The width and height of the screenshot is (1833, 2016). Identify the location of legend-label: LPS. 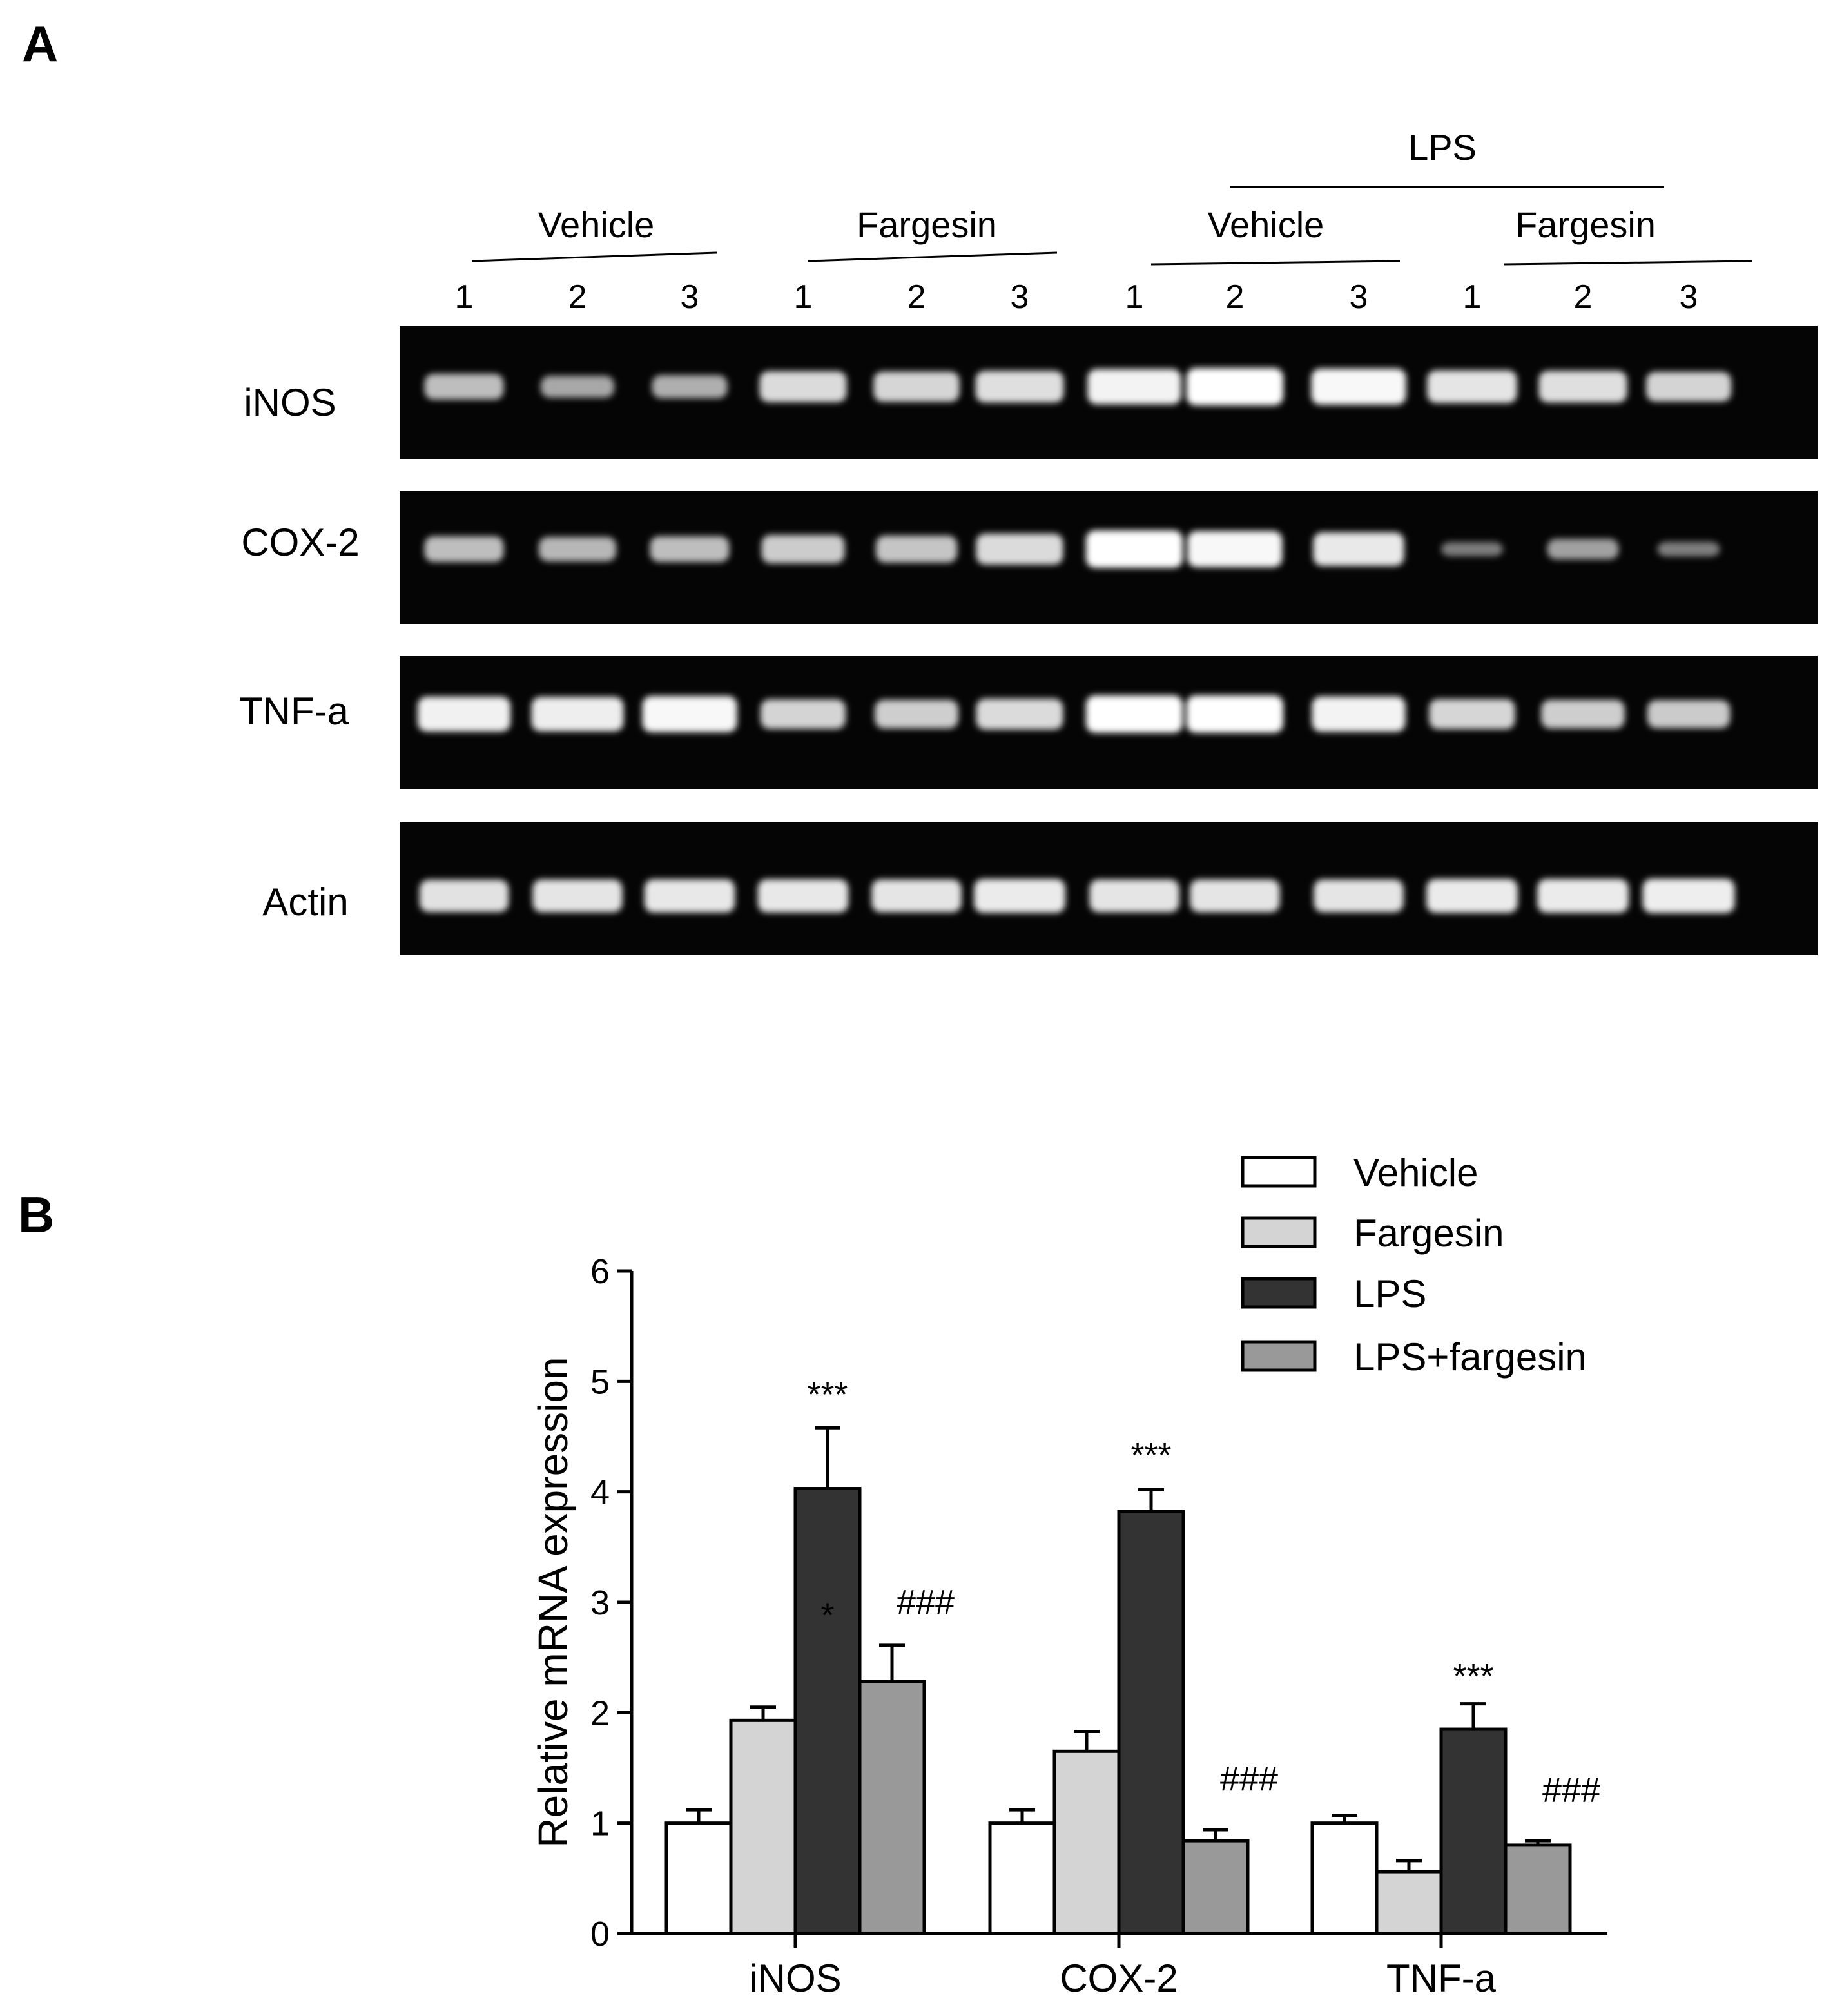
(1389, 1293).